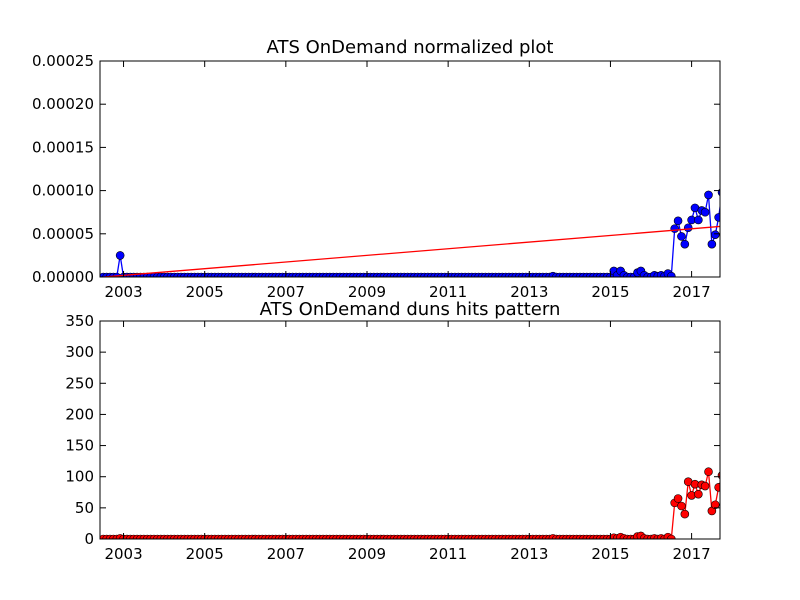 The image size is (800, 600). I want to click on chart-normalized-x-tick-label: 2013, so click(529, 292).